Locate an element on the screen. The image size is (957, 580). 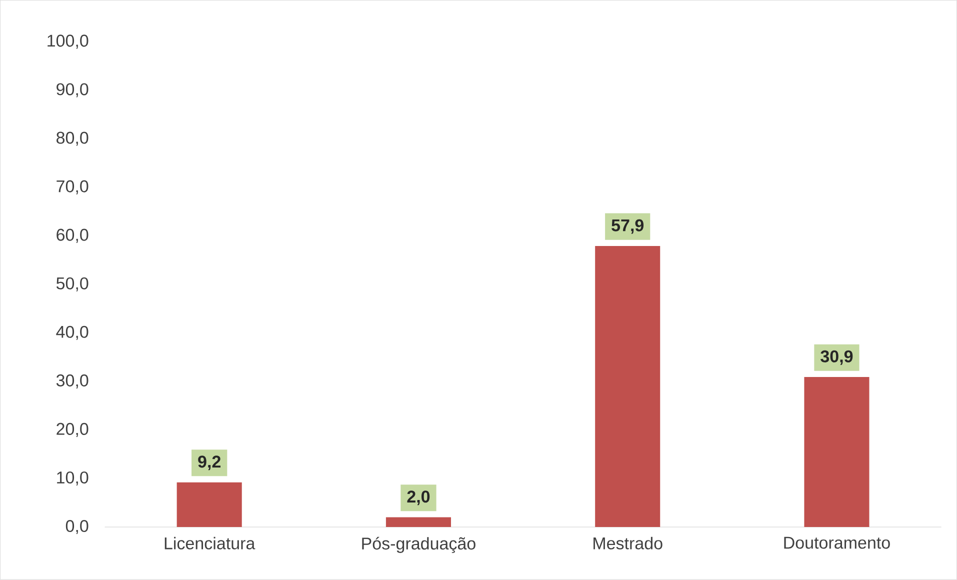
y-tick-label: 90,0 is located at coordinates (72, 90).